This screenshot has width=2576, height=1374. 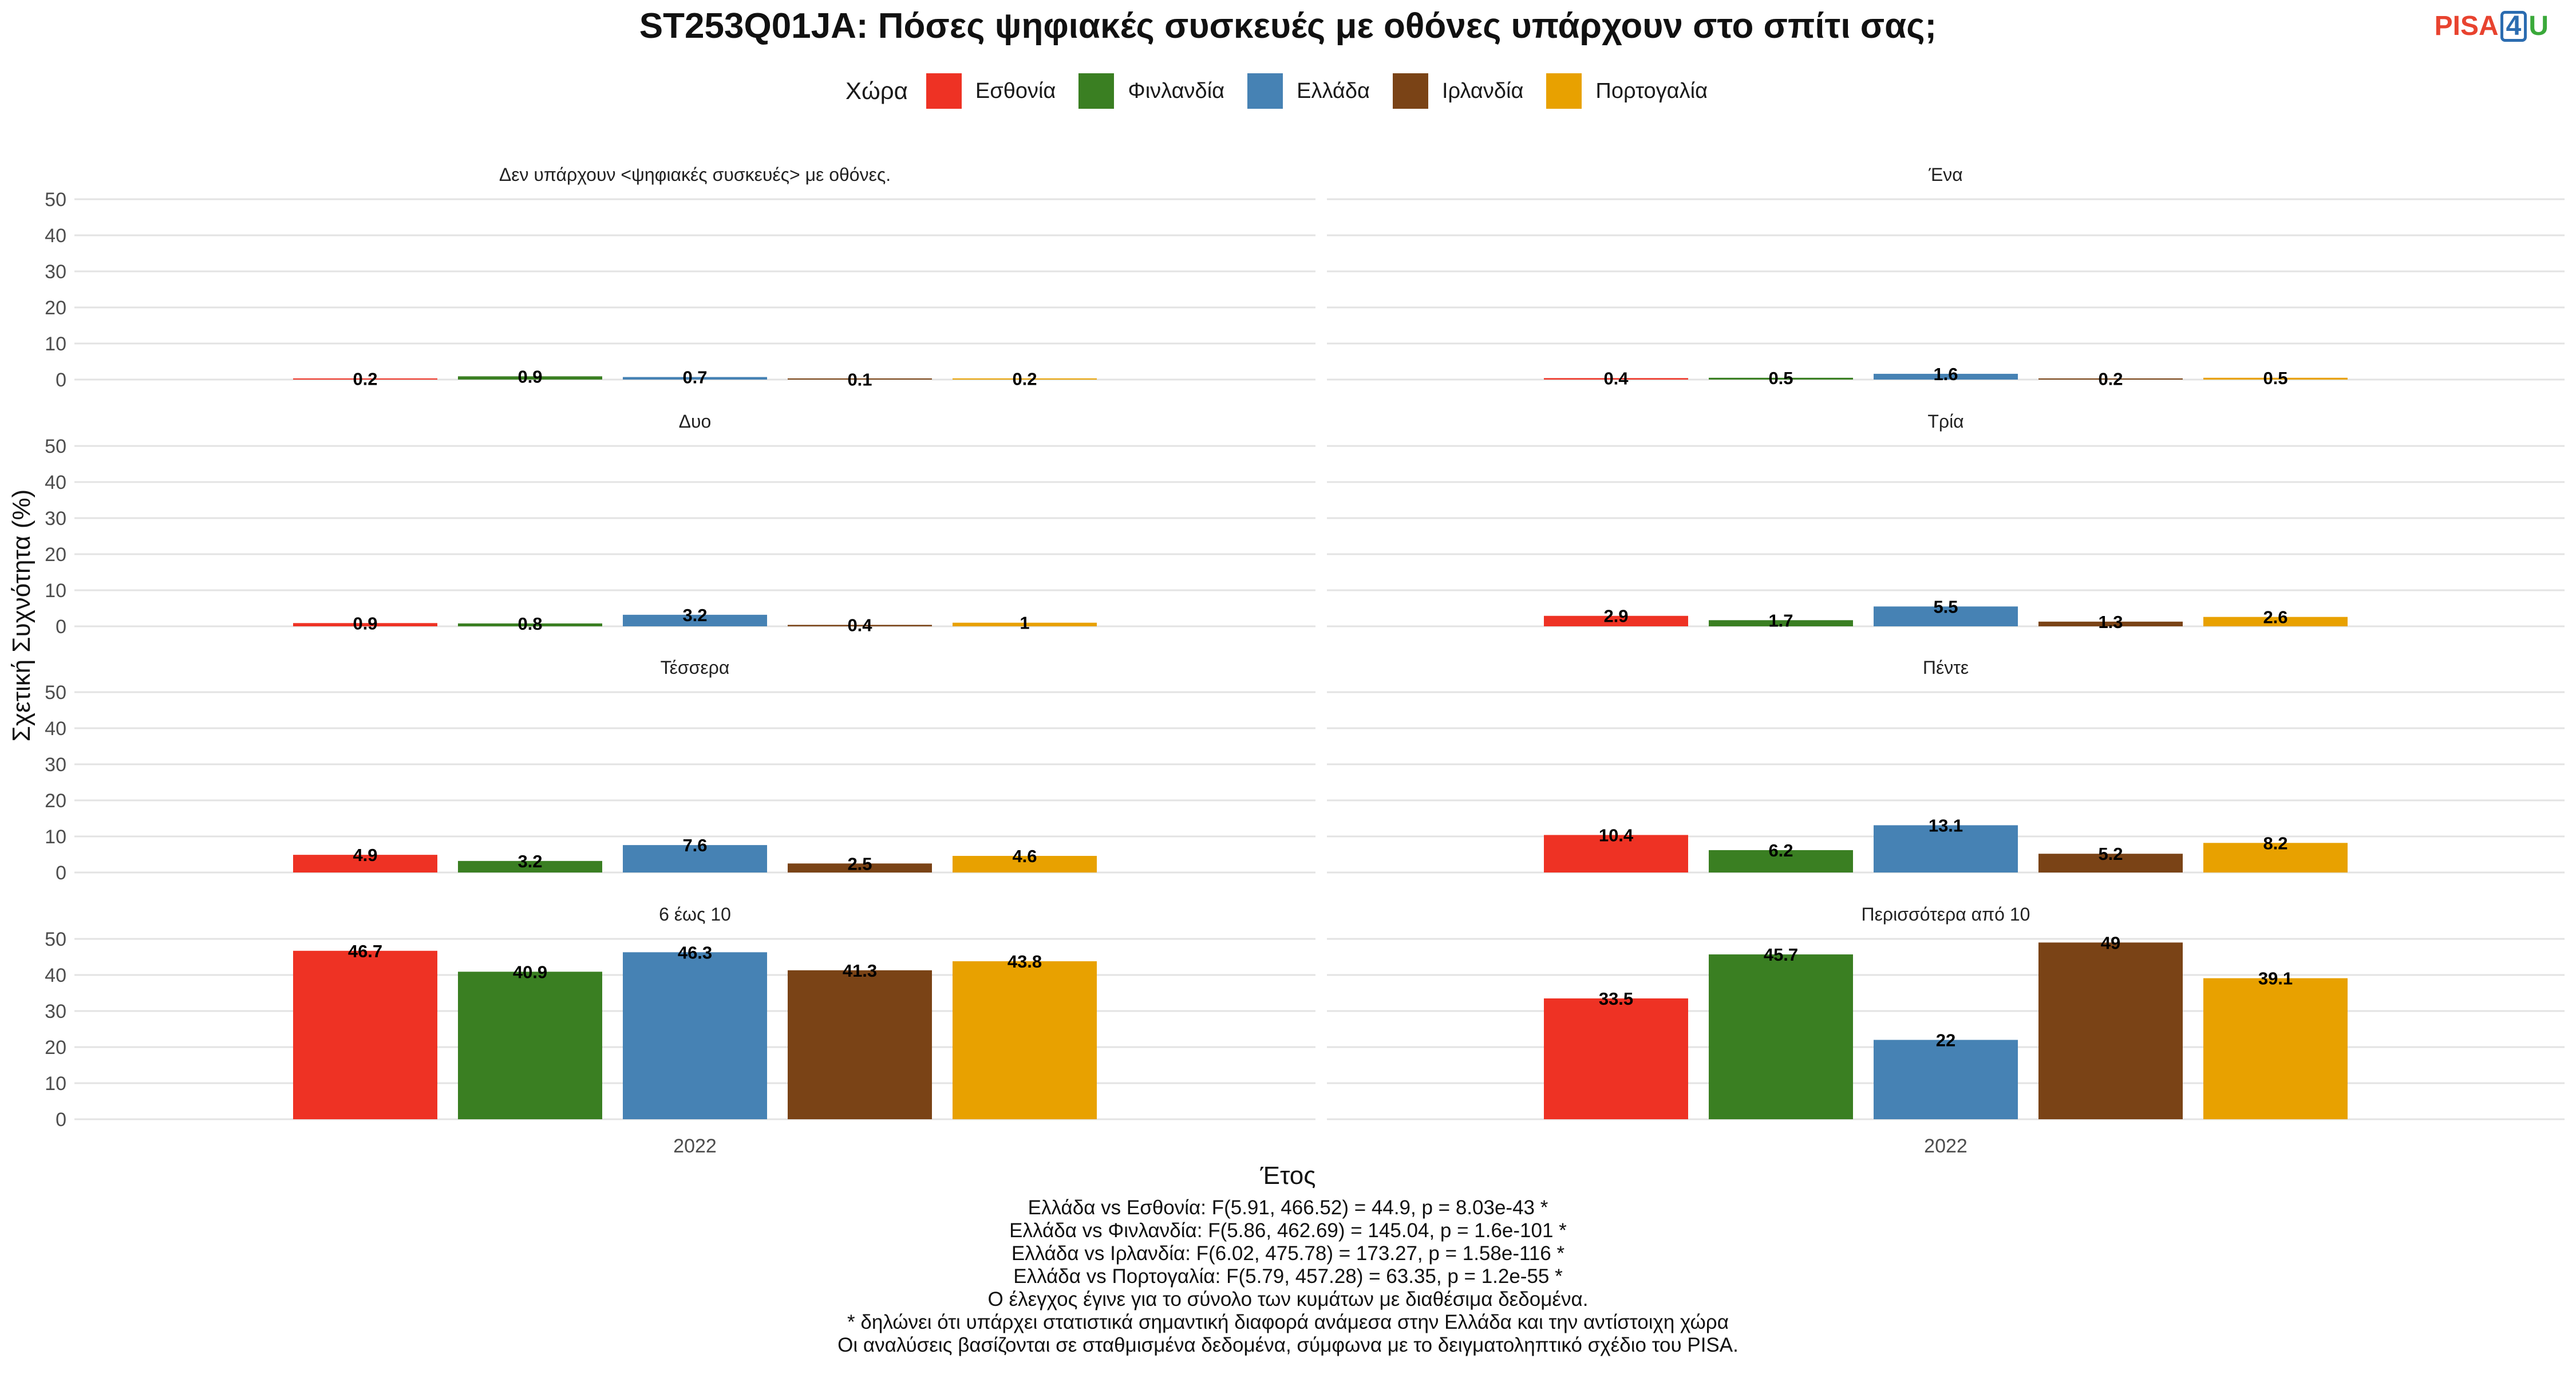 I want to click on y-axis-title: Σχετική Συχνότητα (%), so click(x=21, y=615).